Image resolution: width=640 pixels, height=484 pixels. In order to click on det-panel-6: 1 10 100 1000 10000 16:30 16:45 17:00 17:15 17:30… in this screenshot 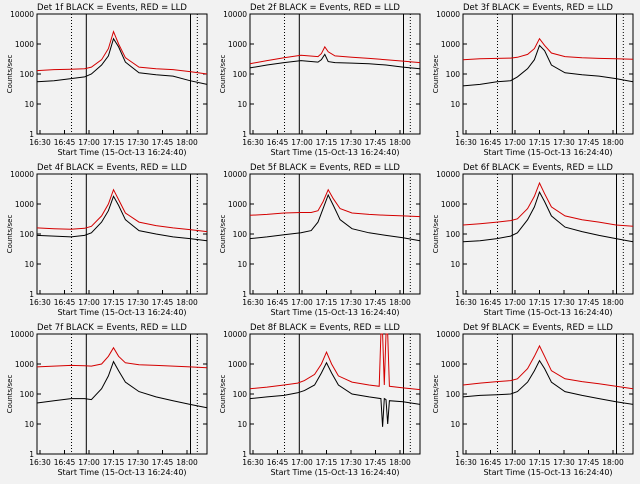, I will do `click(533, 240)`.